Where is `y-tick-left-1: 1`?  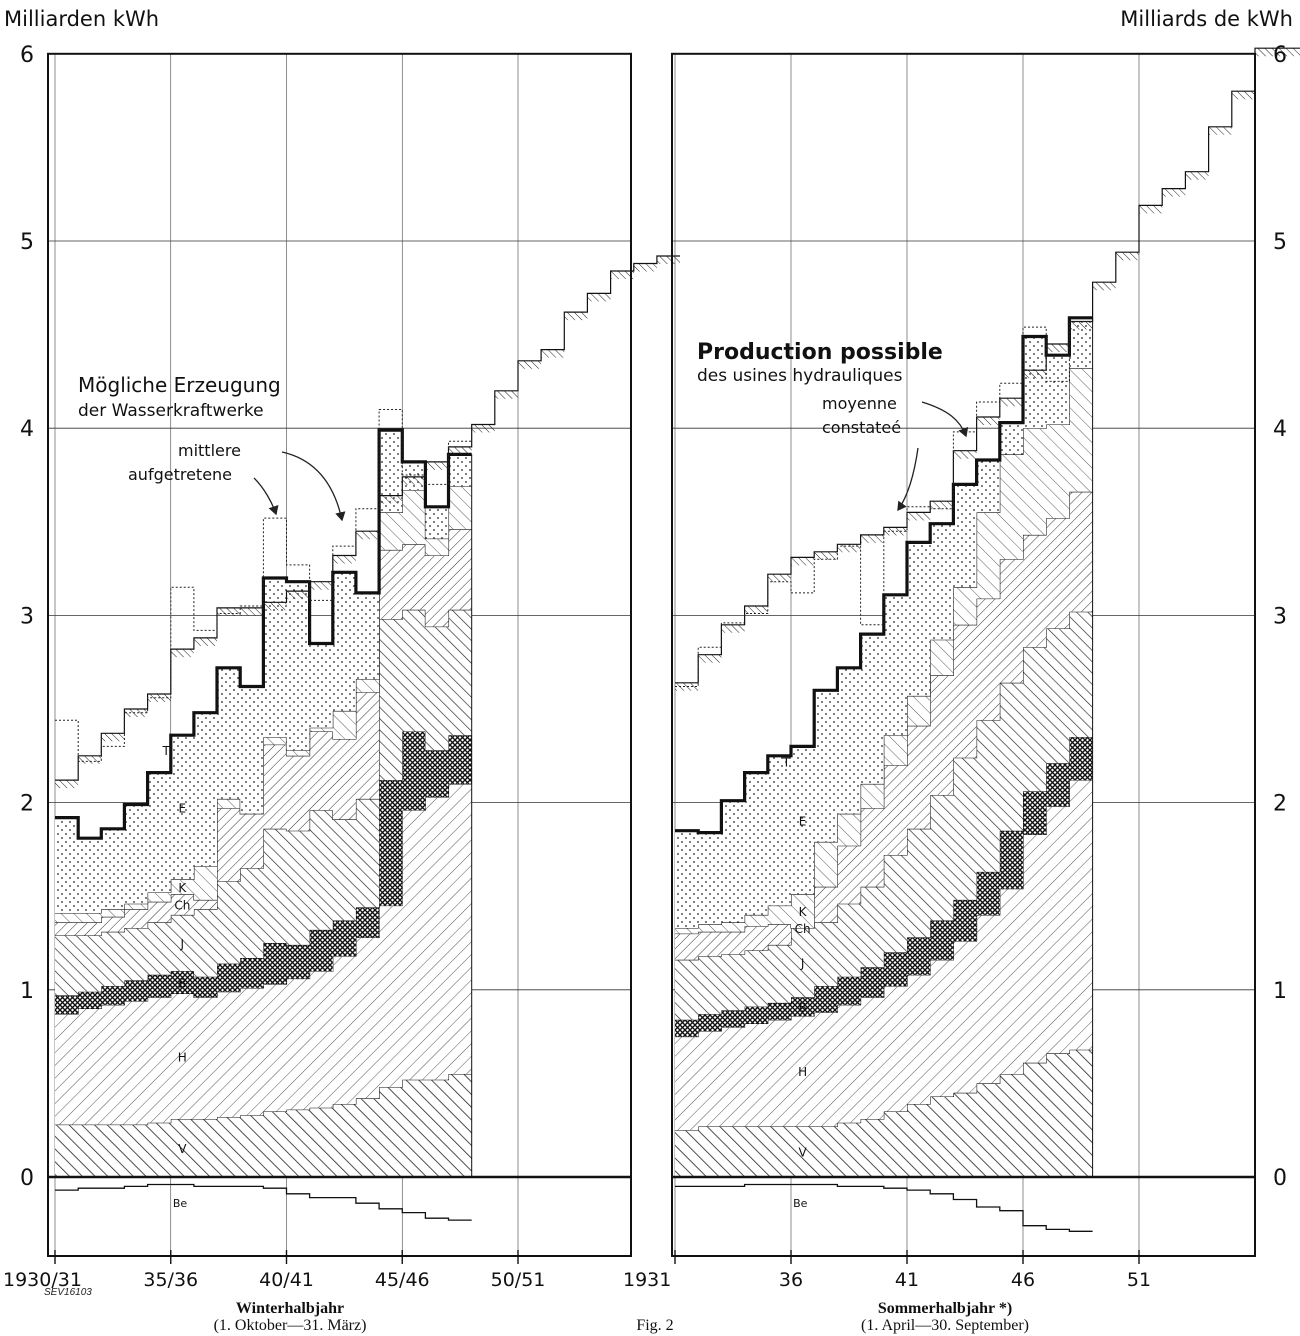
y-tick-left-1: 1 is located at coordinates (27, 991).